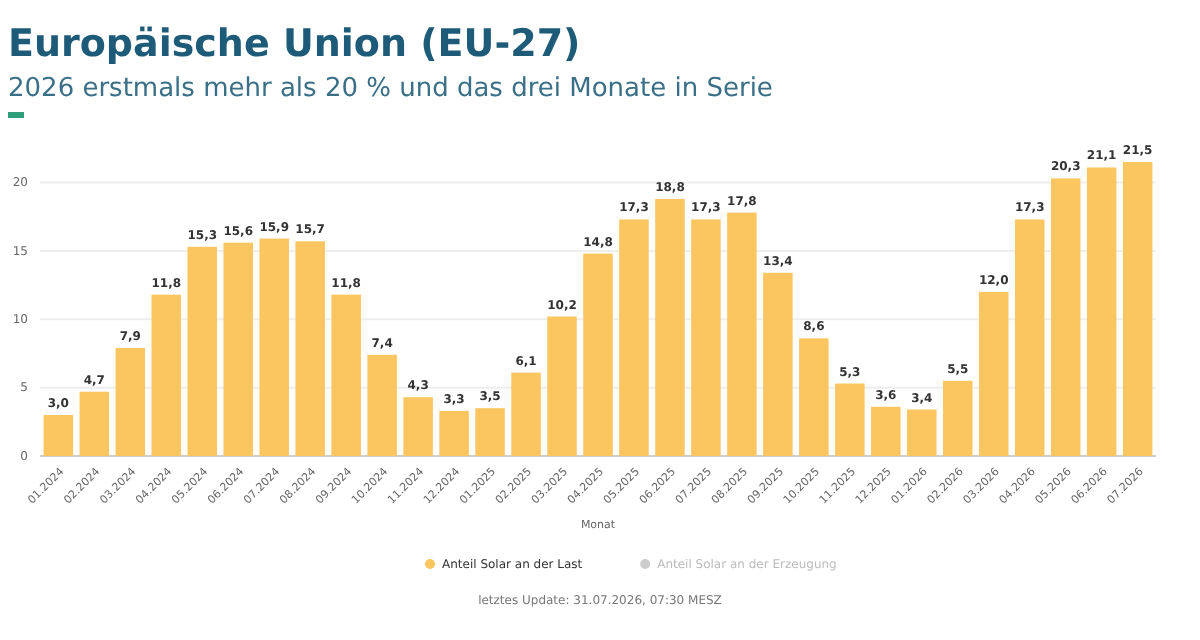 The width and height of the screenshot is (1200, 640). Describe the element at coordinates (390, 89) in the screenshot. I see `chart-subtitle: 2026 erstmals mehr als 20 % und das drei Monate in Serie` at that location.